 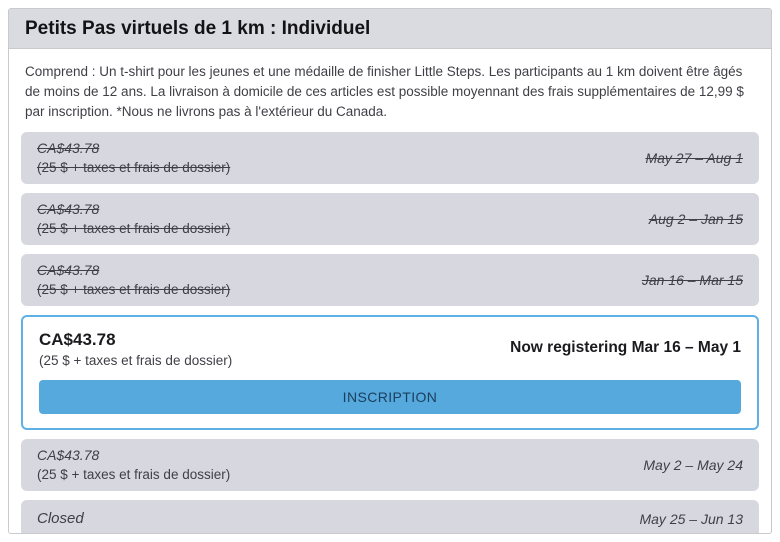 I want to click on date-range: May 2 – May 24, so click(x=693, y=465).